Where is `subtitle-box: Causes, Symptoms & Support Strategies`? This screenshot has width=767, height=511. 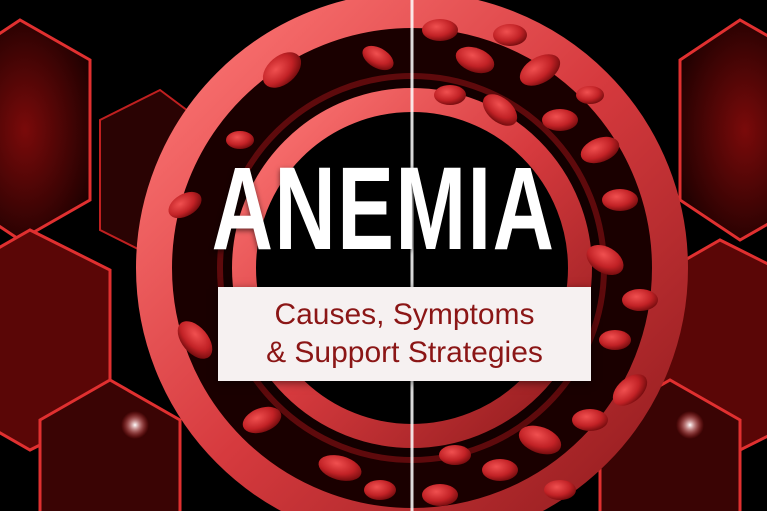
subtitle-box: Causes, Symptoms & Support Strategies is located at coordinates (404, 334).